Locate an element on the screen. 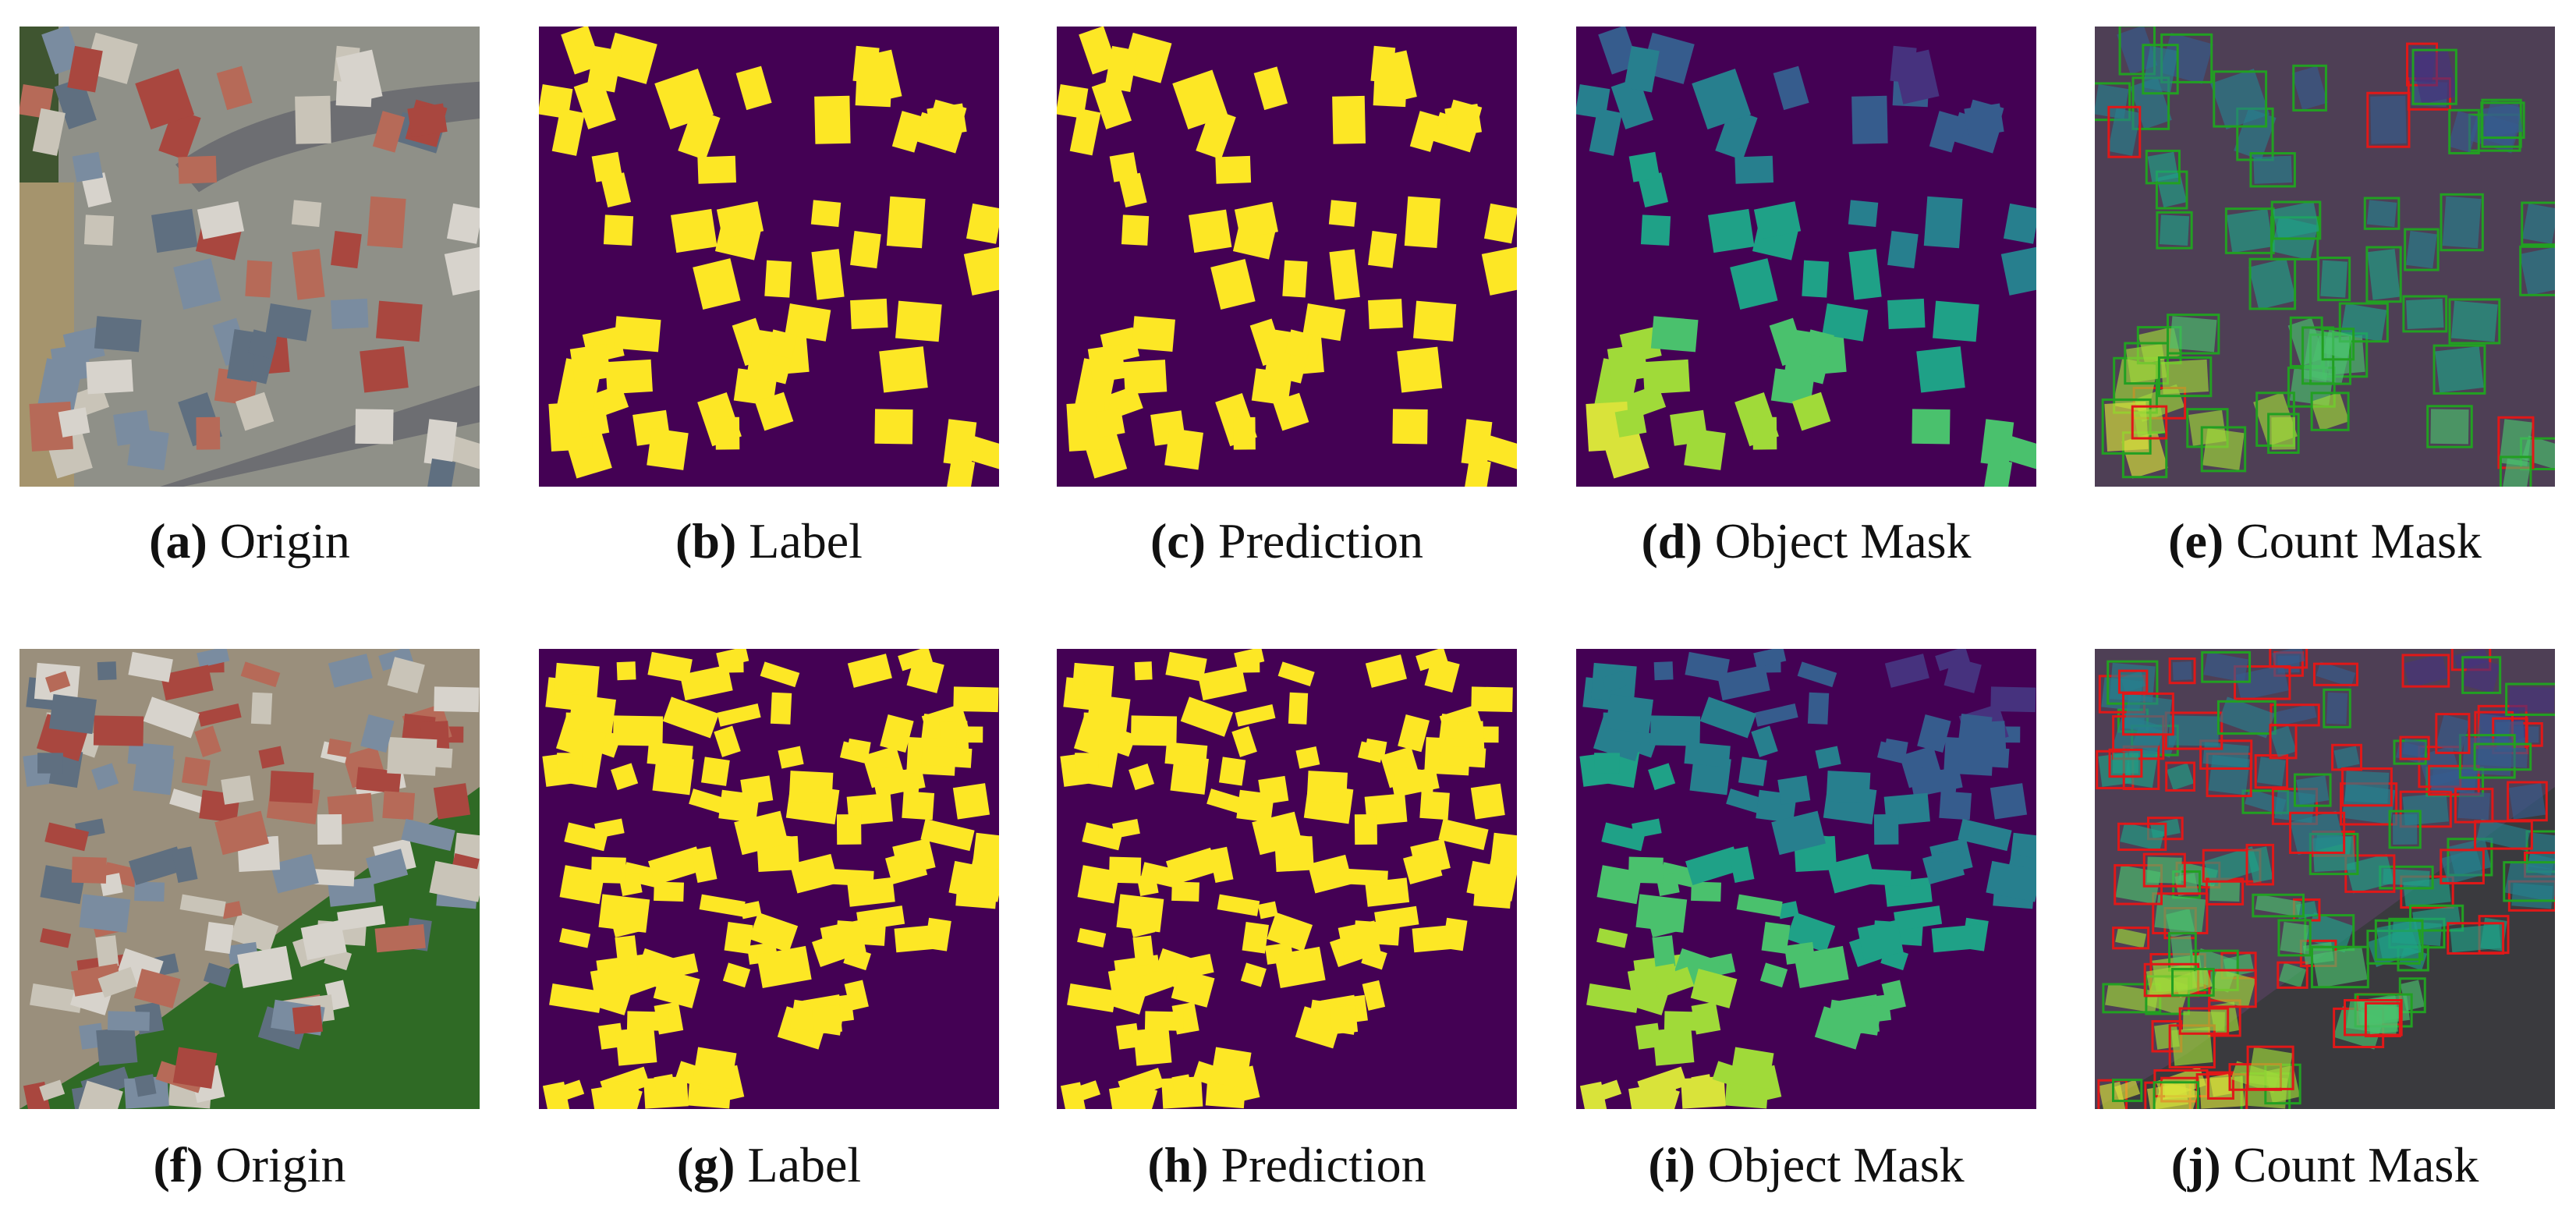 This screenshot has height=1219, width=2576. road is located at coordinates (320, 436).